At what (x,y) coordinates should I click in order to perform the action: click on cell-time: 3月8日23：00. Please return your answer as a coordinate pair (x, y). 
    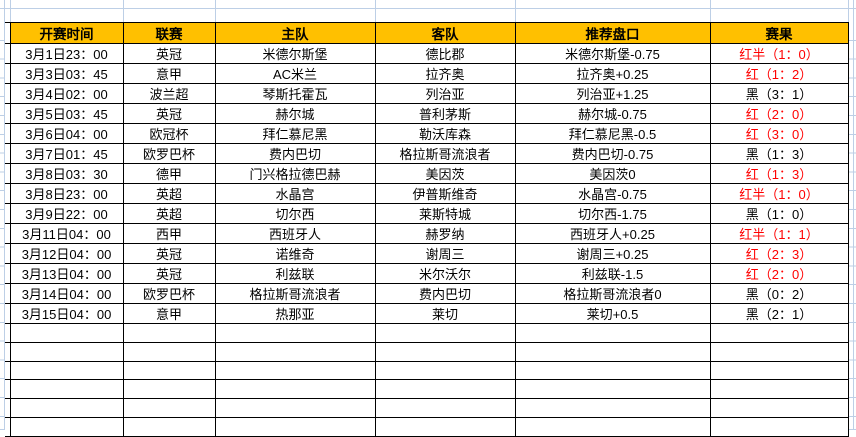
    Looking at the image, I should click on (66, 193).